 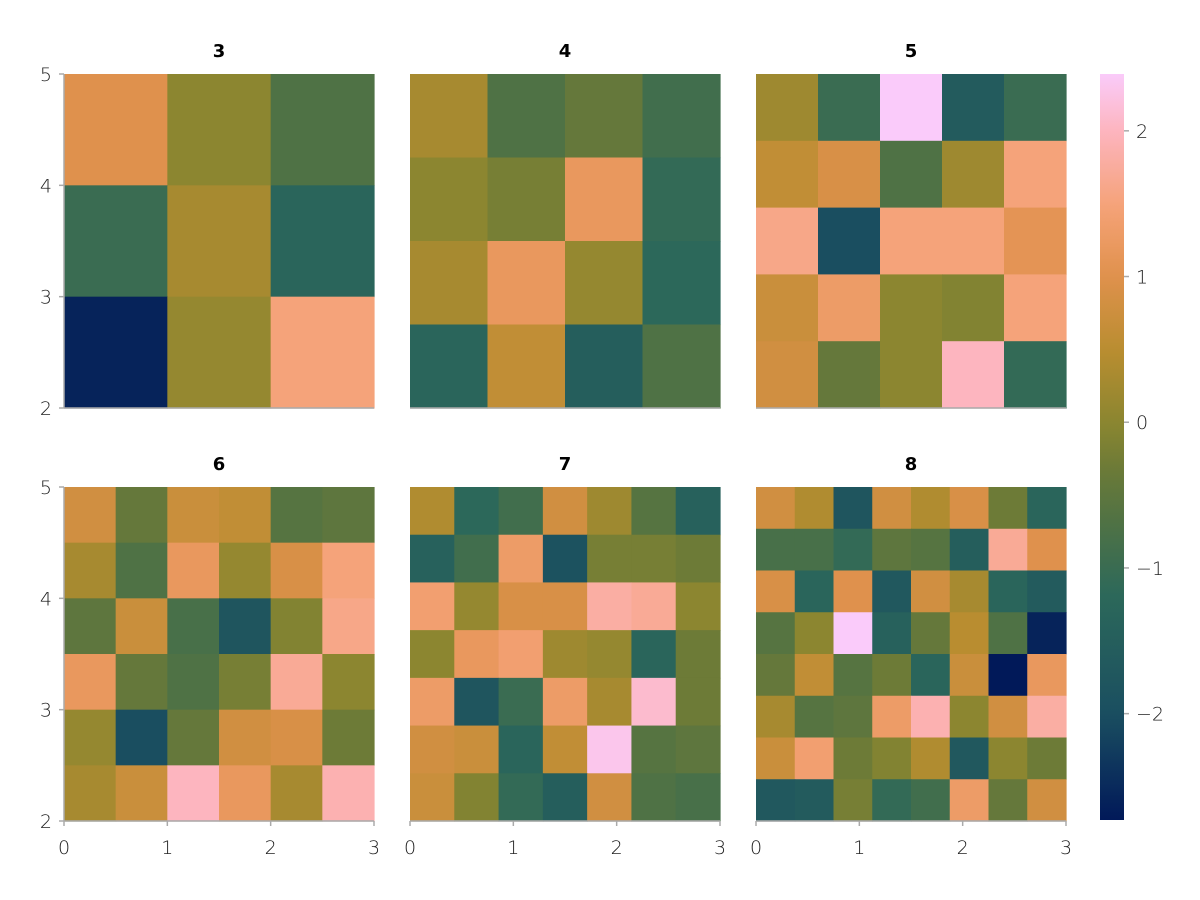 What do you see at coordinates (1142, 423) in the screenshot?
I see `colorbar-tick-label: 0` at bounding box center [1142, 423].